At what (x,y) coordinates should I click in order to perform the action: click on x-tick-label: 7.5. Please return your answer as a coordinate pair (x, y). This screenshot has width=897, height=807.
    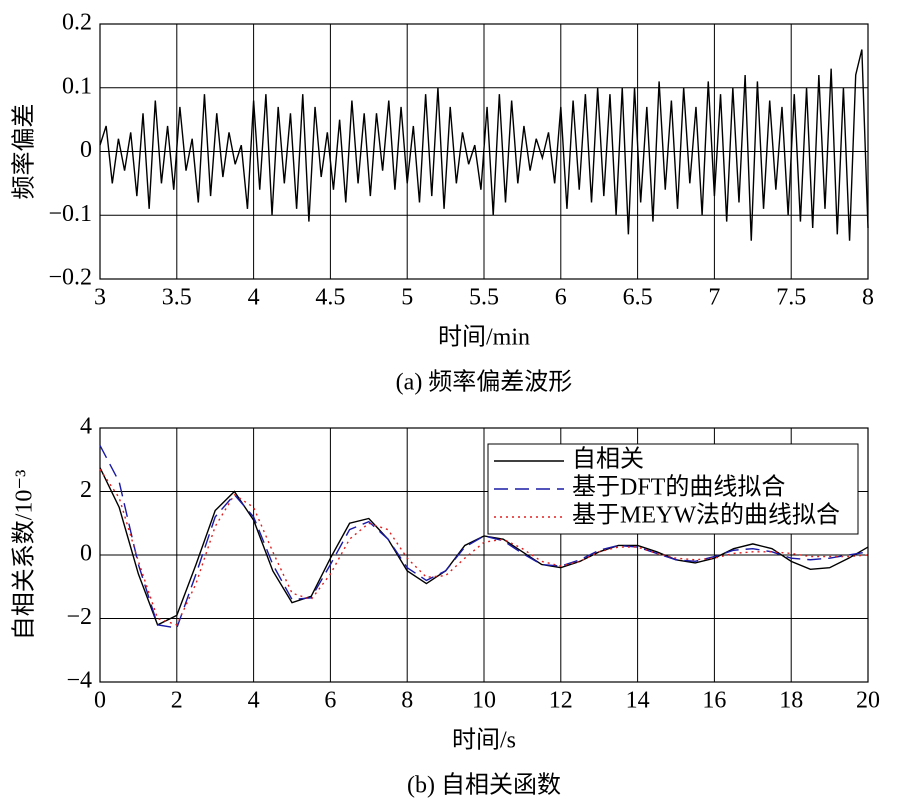
    Looking at the image, I should click on (791, 298).